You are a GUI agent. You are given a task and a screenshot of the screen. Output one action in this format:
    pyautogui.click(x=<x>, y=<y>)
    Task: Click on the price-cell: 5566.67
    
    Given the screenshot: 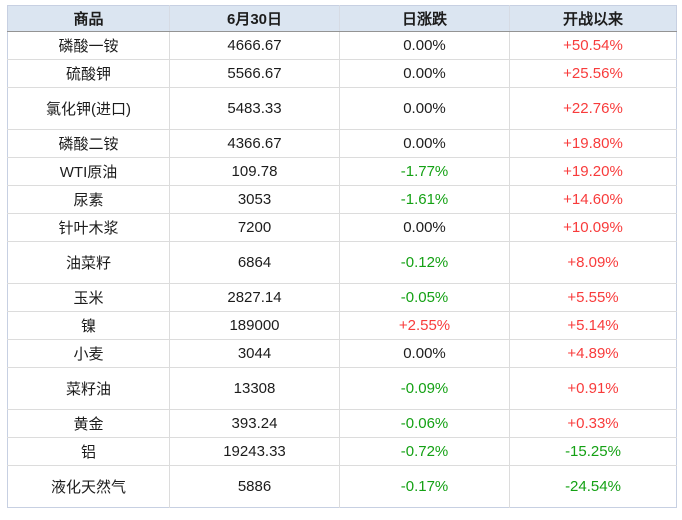 What is the action you would take?
    pyautogui.click(x=254, y=73)
    